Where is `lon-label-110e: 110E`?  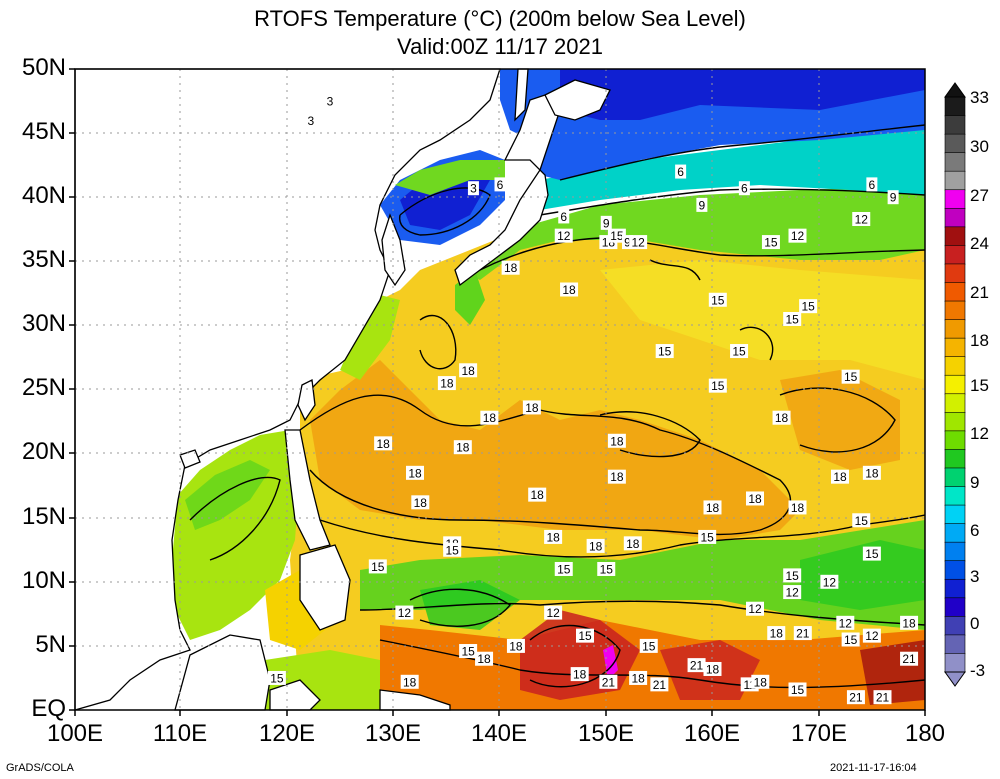
lon-label-110e: 110E is located at coordinates (180, 733).